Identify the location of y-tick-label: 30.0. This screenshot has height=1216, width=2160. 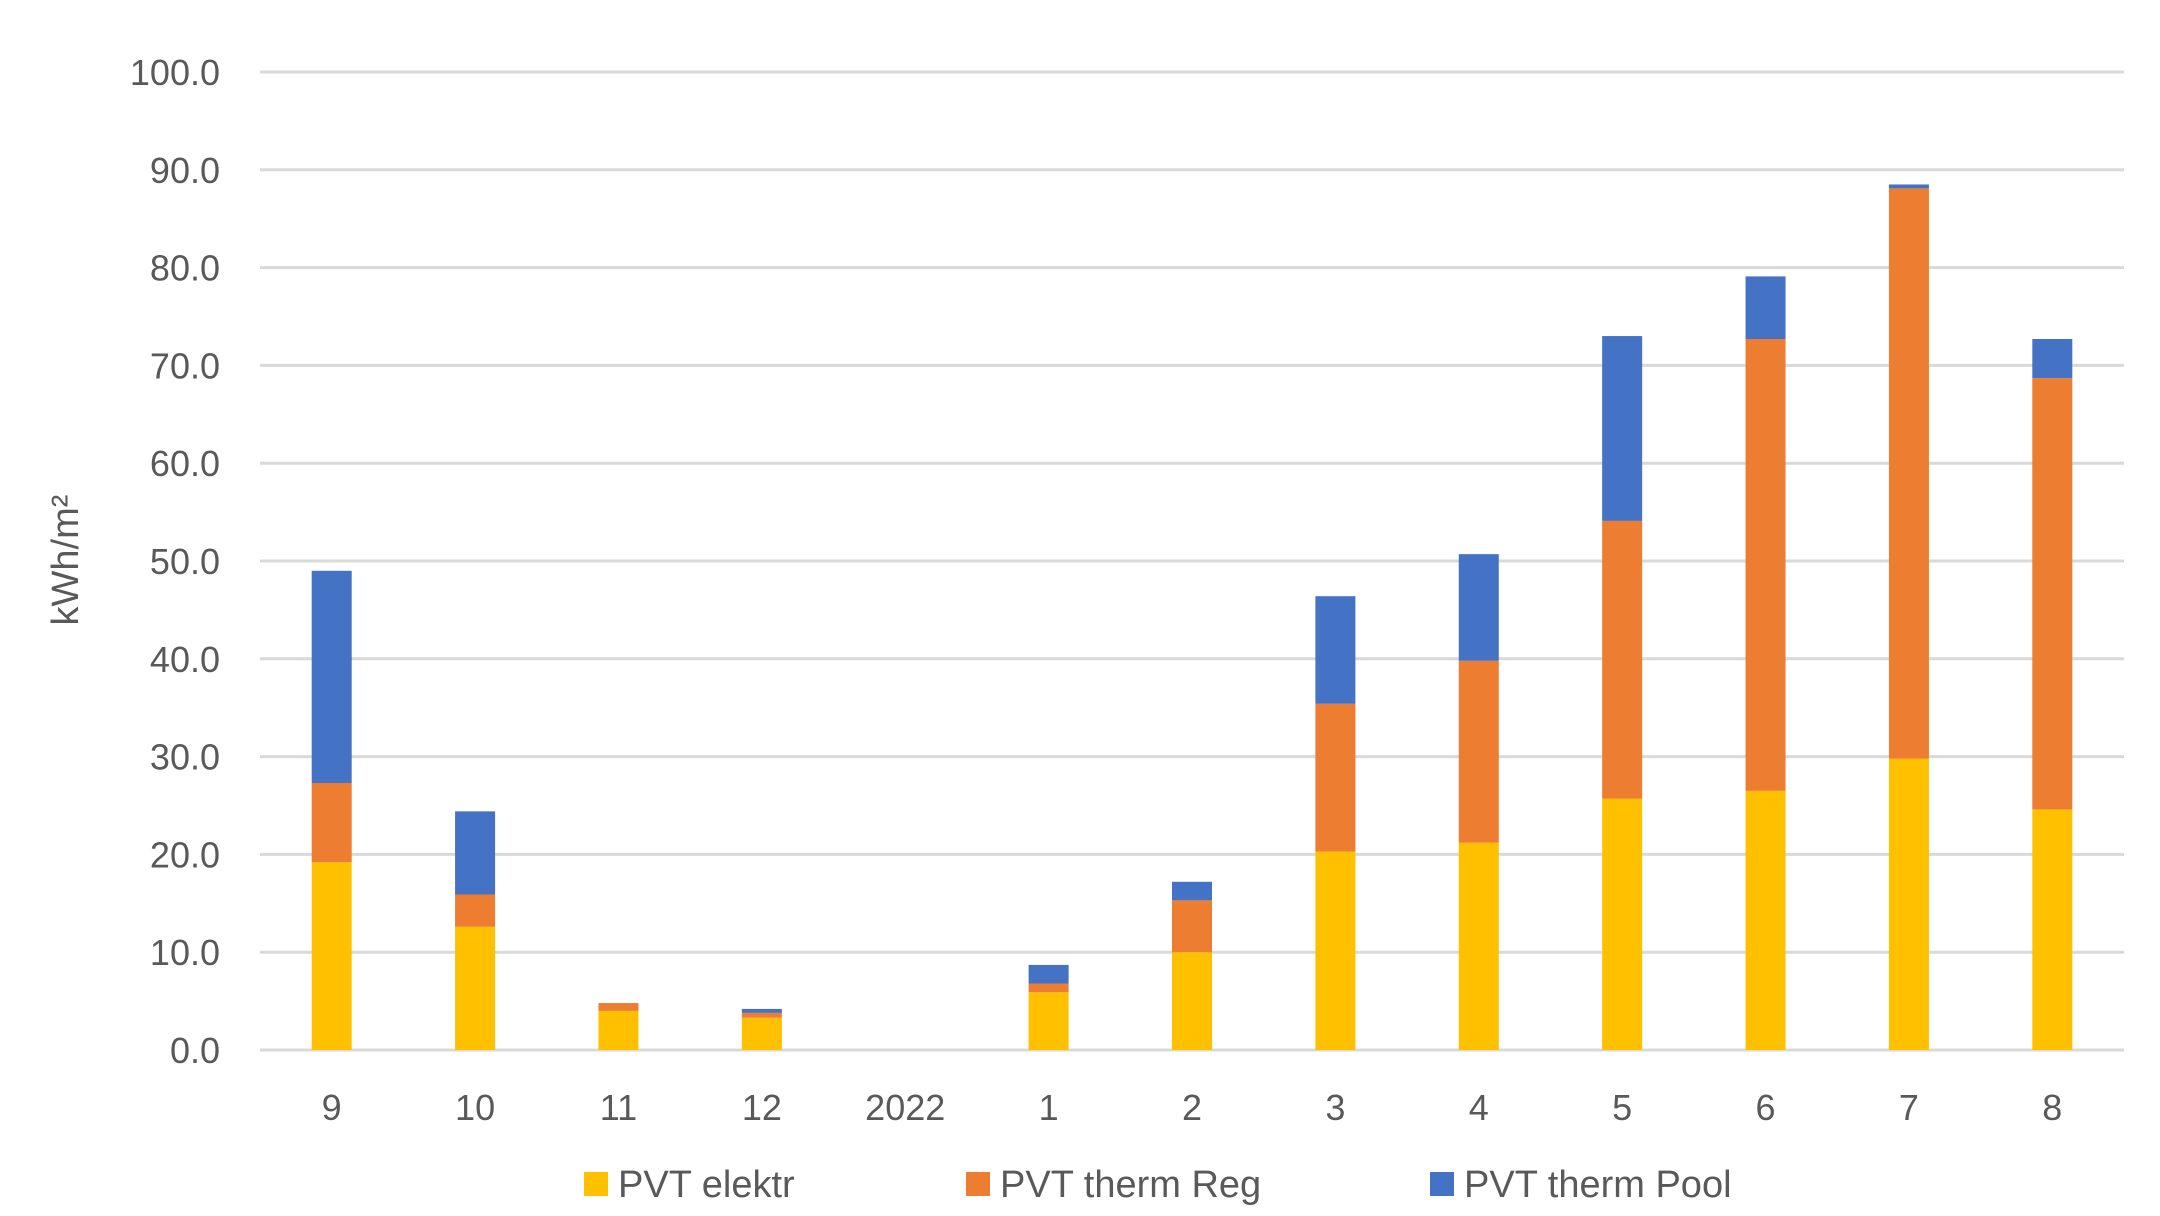
(185, 757).